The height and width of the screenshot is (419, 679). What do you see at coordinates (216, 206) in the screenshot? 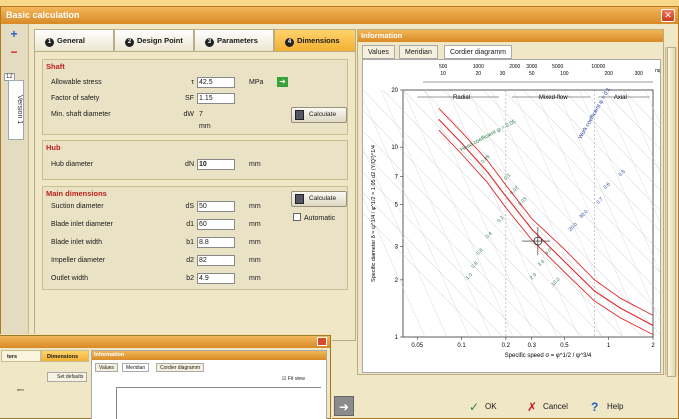
I see `suction-diameter-input: 50` at bounding box center [216, 206].